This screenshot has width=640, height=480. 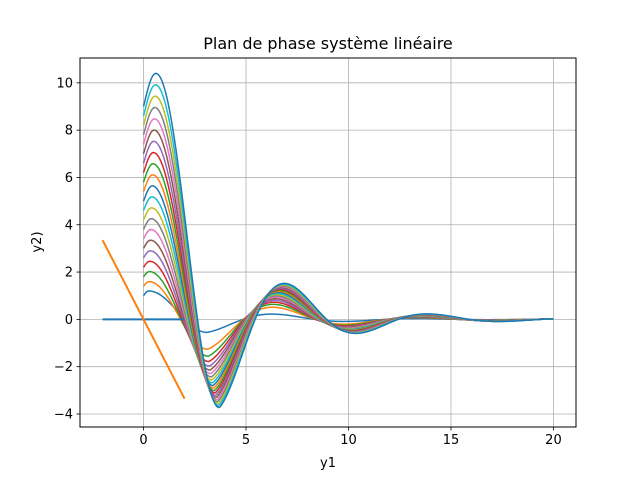 I want to click on y-axis-ticks: −4 −2 0 2 4 6 8 10, so click(x=67, y=249).